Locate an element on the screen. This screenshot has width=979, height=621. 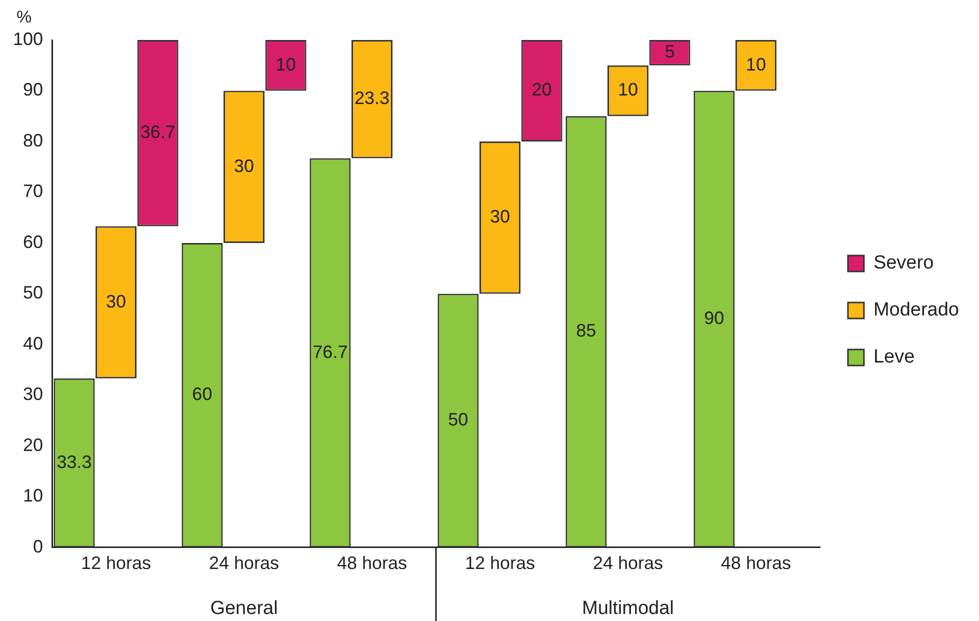
data-label: 36.7 is located at coordinates (158, 132).